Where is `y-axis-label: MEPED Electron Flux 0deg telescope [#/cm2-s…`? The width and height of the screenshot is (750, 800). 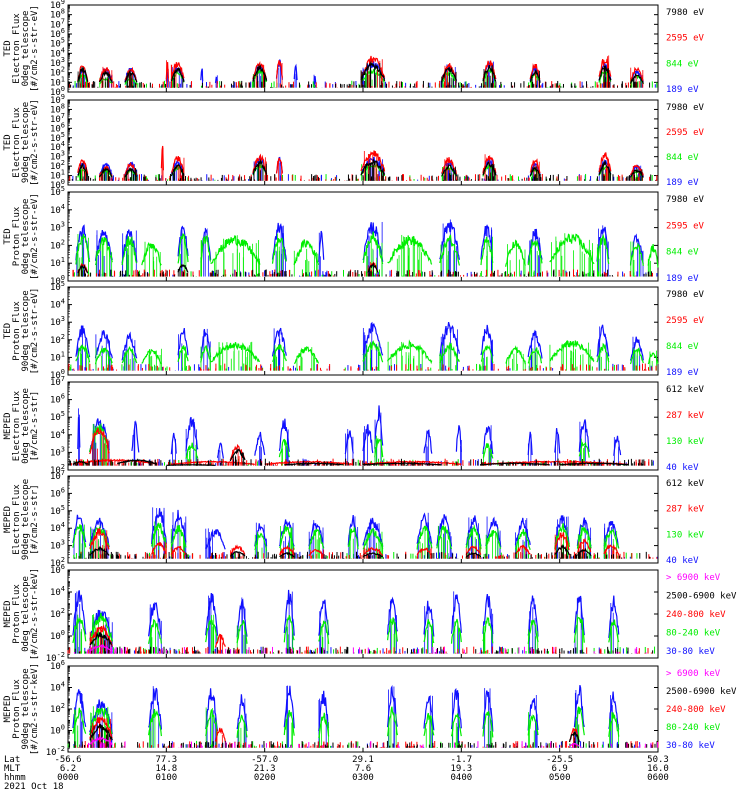
y-axis-label: MEPED Electron Flux 0deg telescope [#/cm2-s… is located at coordinates (21, 426).